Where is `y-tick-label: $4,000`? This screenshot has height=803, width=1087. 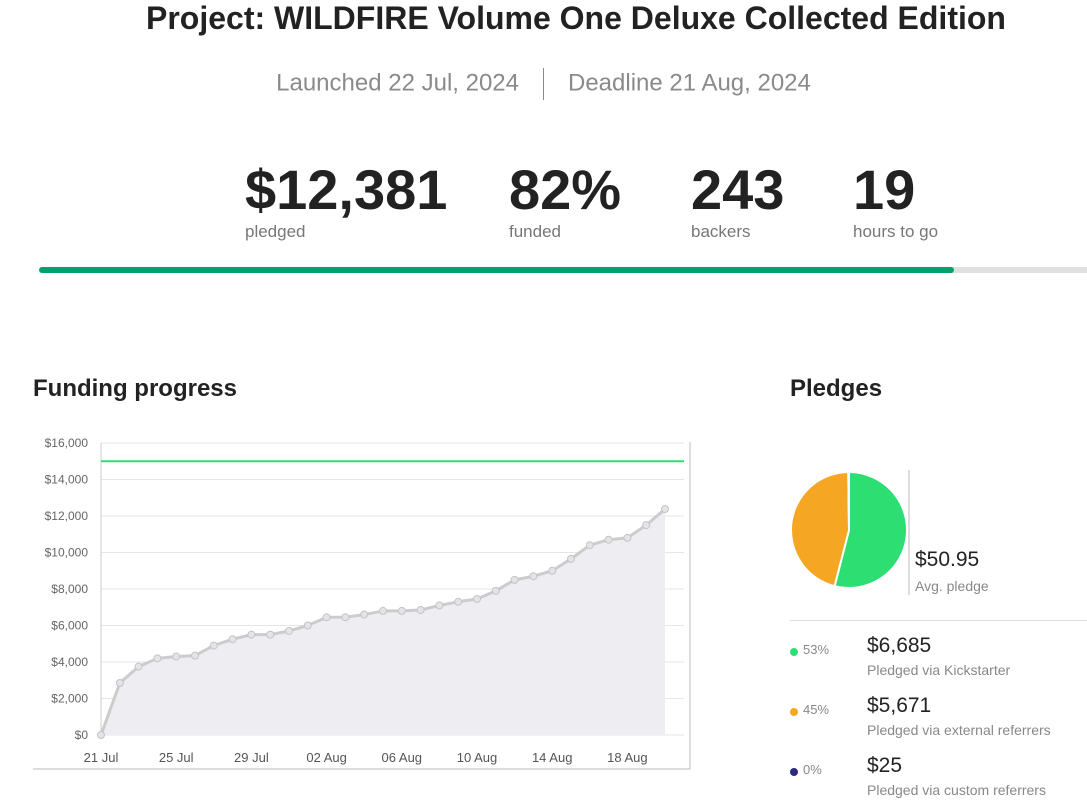
y-tick-label: $4,000 is located at coordinates (69, 662).